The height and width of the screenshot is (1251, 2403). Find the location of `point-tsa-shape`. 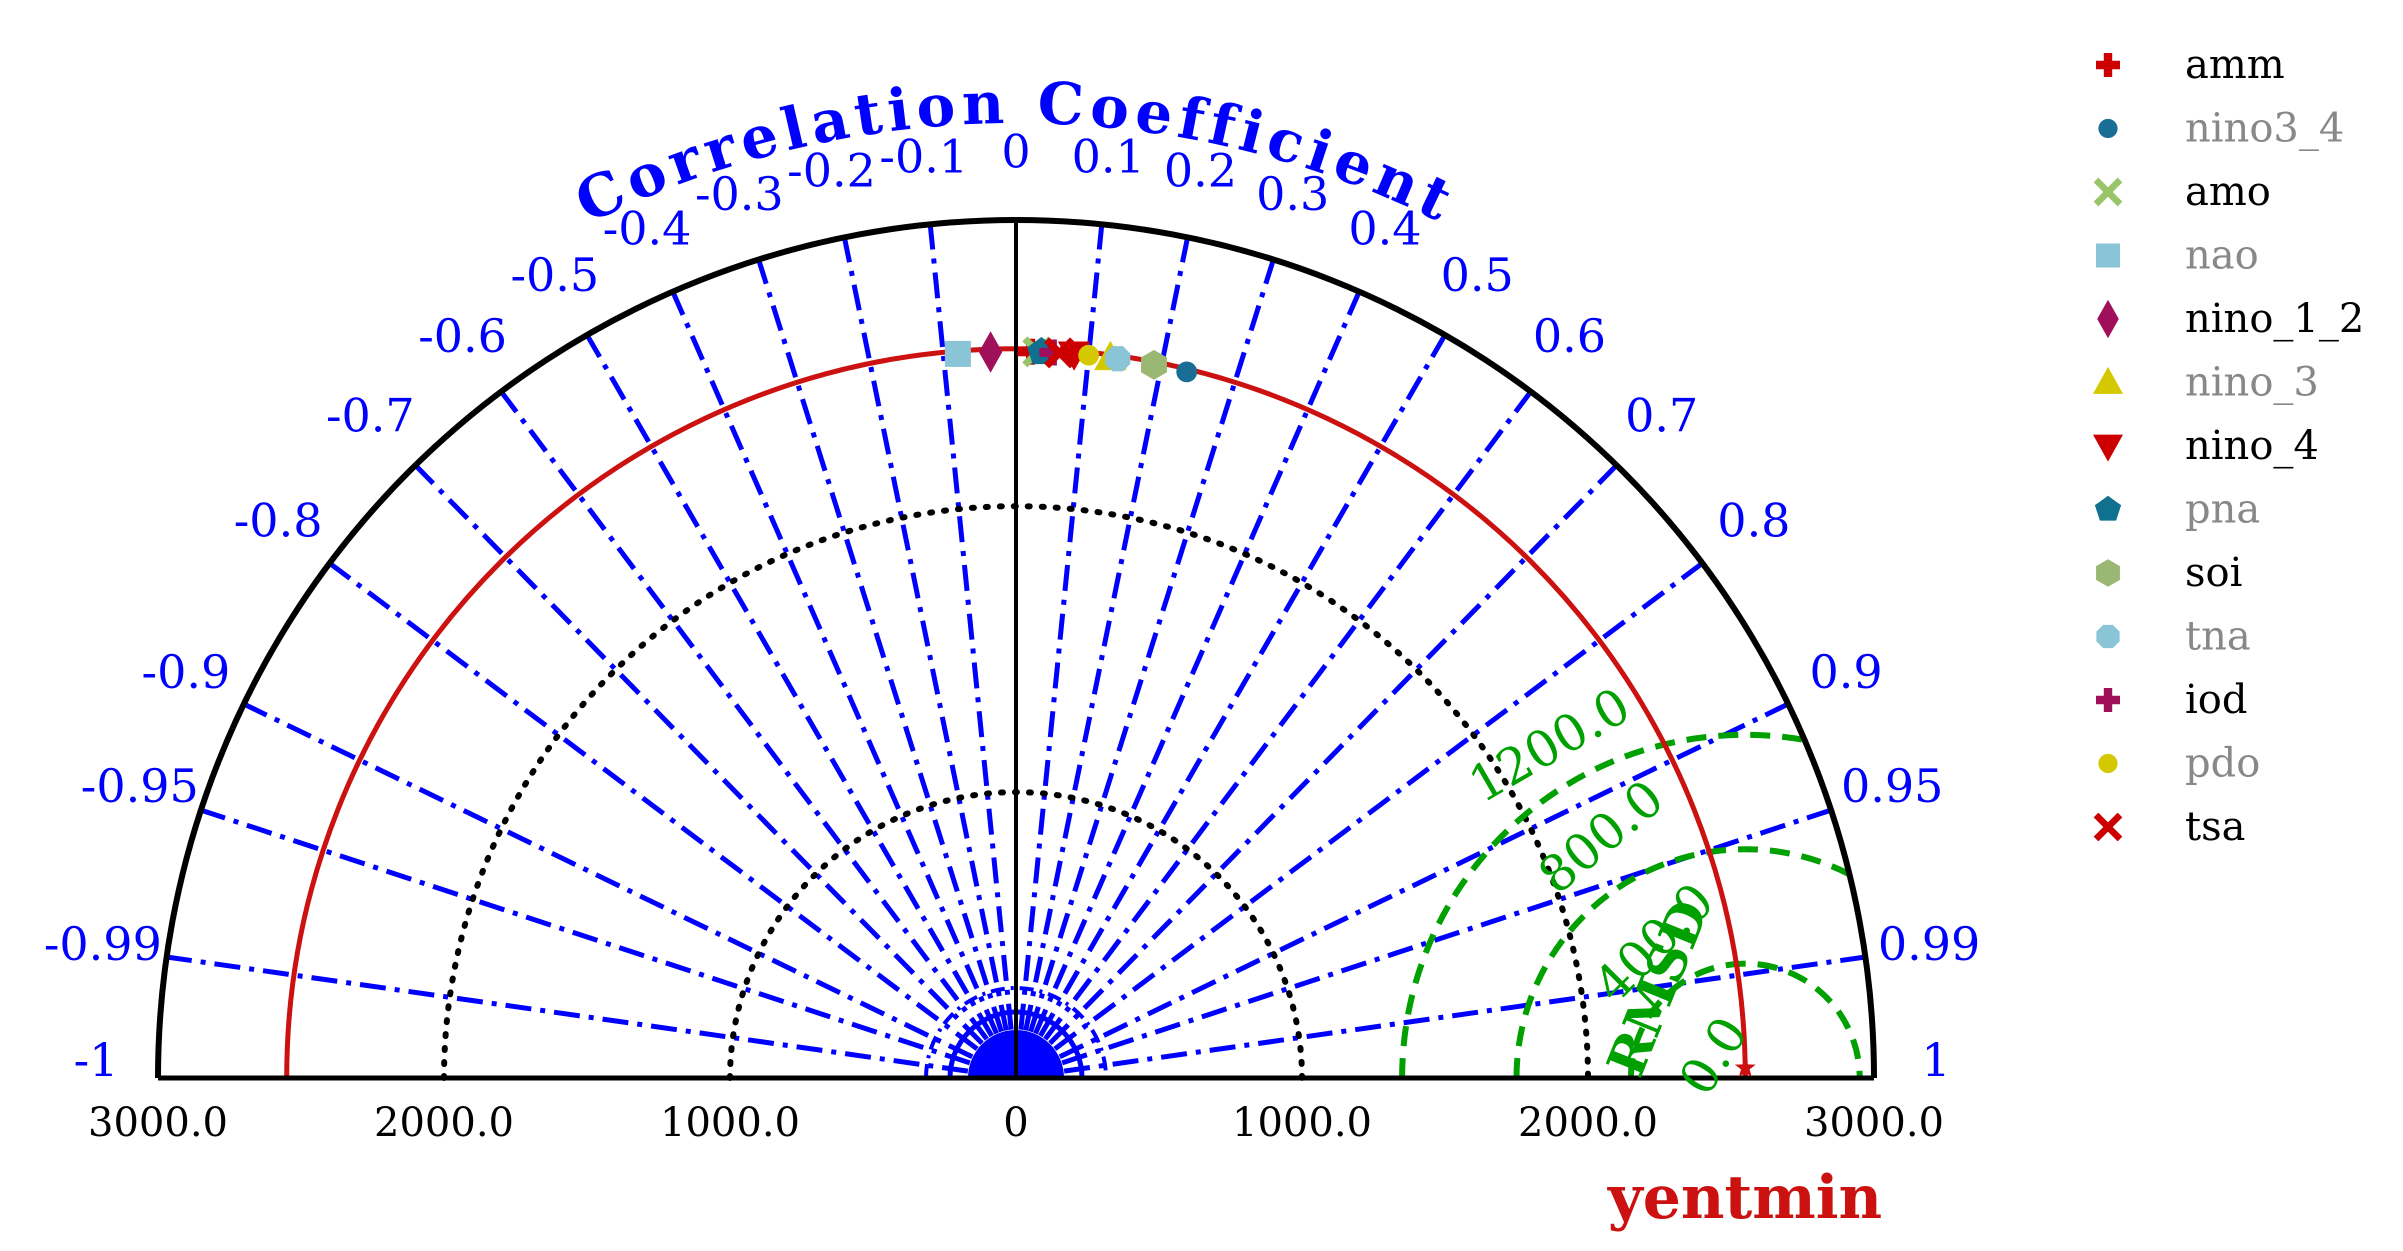

point-tsa-shape is located at coordinates (1060, 353).